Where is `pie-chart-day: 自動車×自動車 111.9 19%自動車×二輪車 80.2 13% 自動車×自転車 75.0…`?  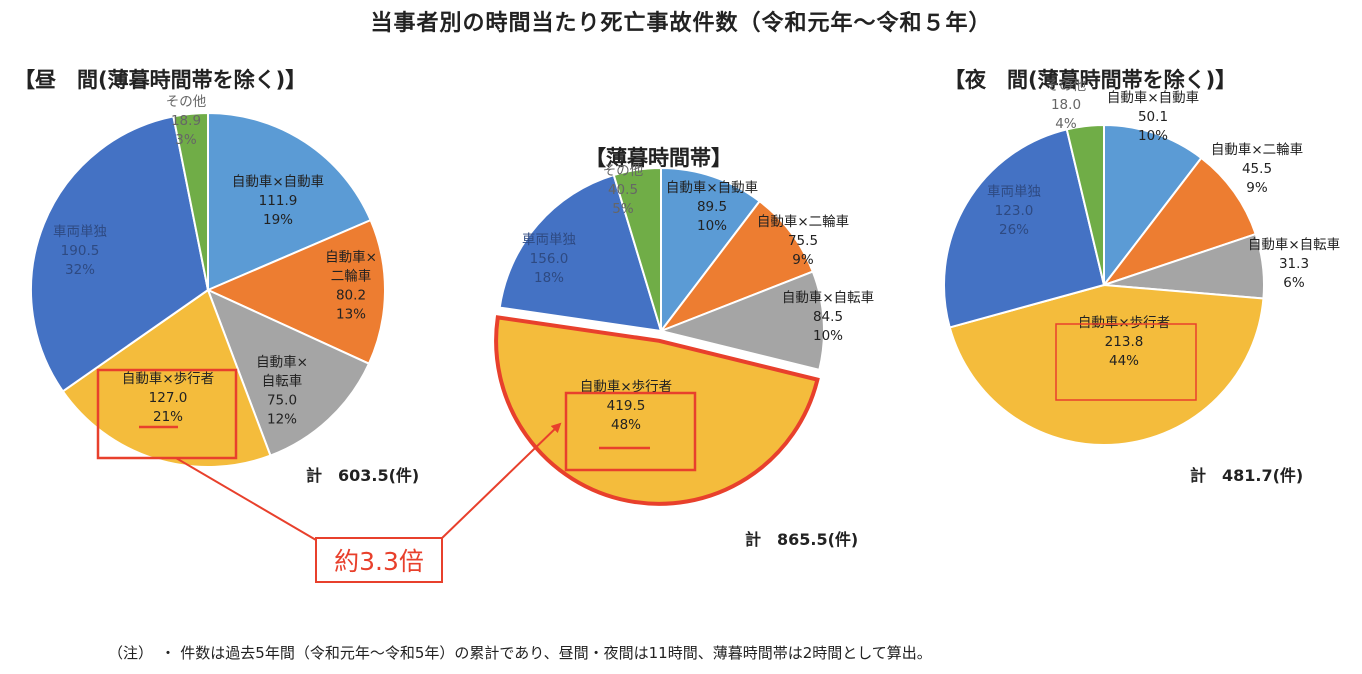
pie-chart-day: 自動車×自動車 111.9 19%自動車×二輪車 80.2 13% 自動車×自転車 75.0… is located at coordinates (208, 281).